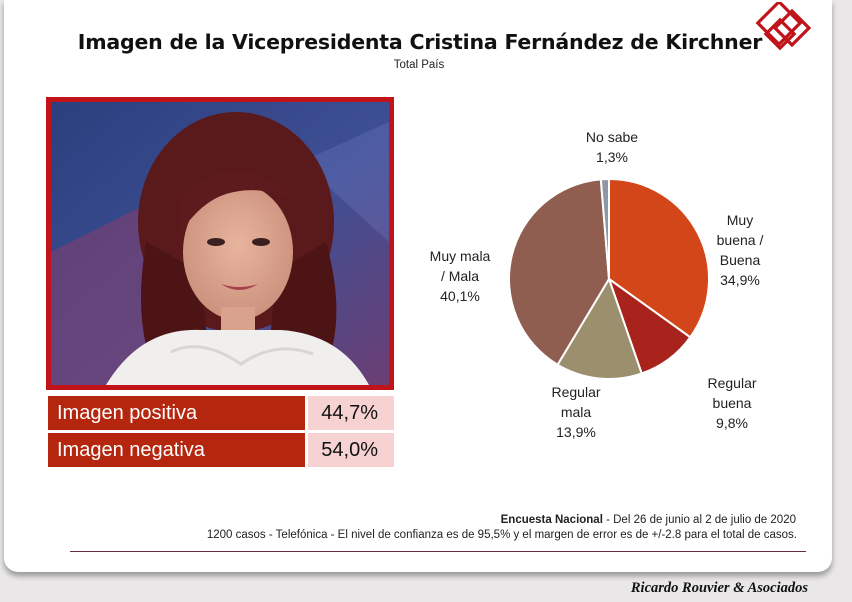 This screenshot has width=852, height=602. What do you see at coordinates (176, 413) in the screenshot?
I see `summary-label: Imagen positiva` at bounding box center [176, 413].